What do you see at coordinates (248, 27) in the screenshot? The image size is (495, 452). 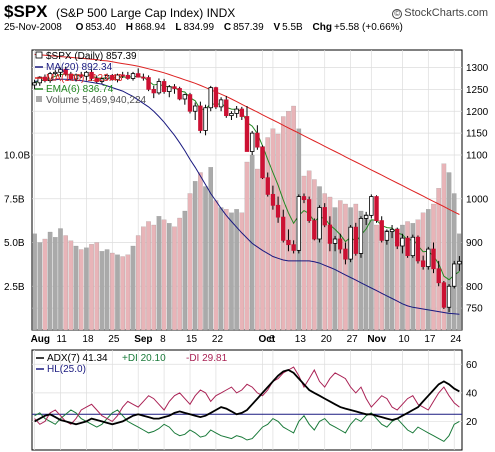 I see `close-value: 857.39` at bounding box center [248, 27].